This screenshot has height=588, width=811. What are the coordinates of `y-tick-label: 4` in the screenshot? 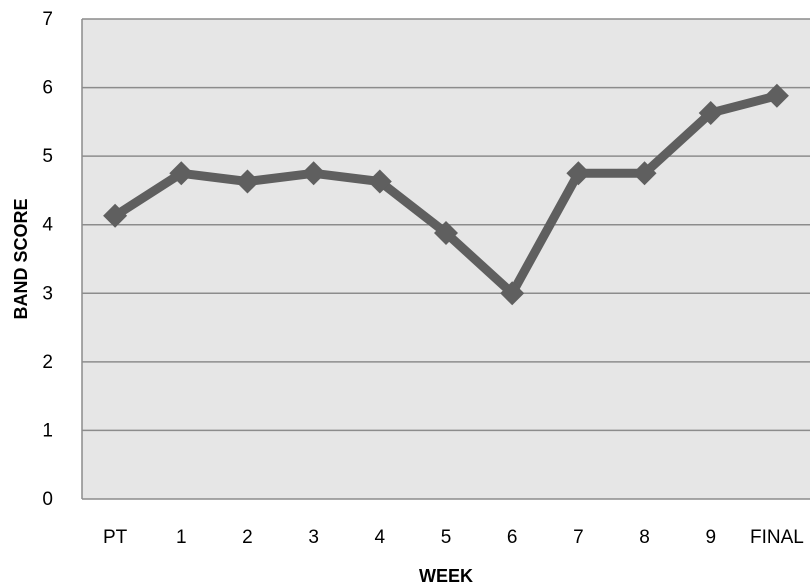 It's located at (47, 225).